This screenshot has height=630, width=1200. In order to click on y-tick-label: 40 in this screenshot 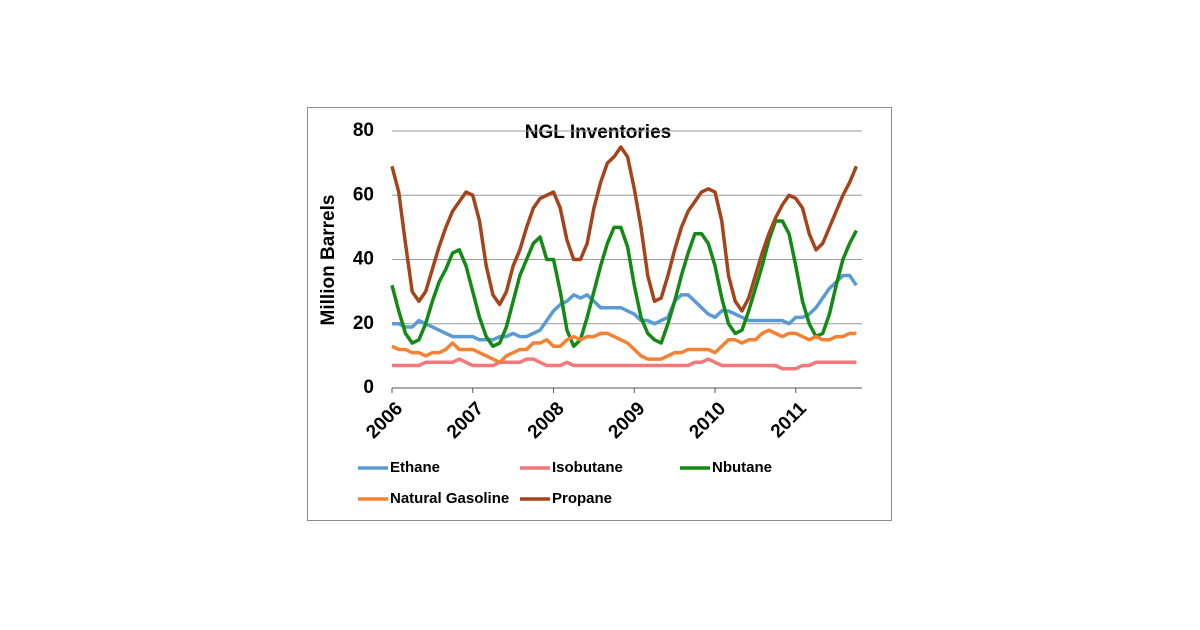, I will do `click(363, 259)`.